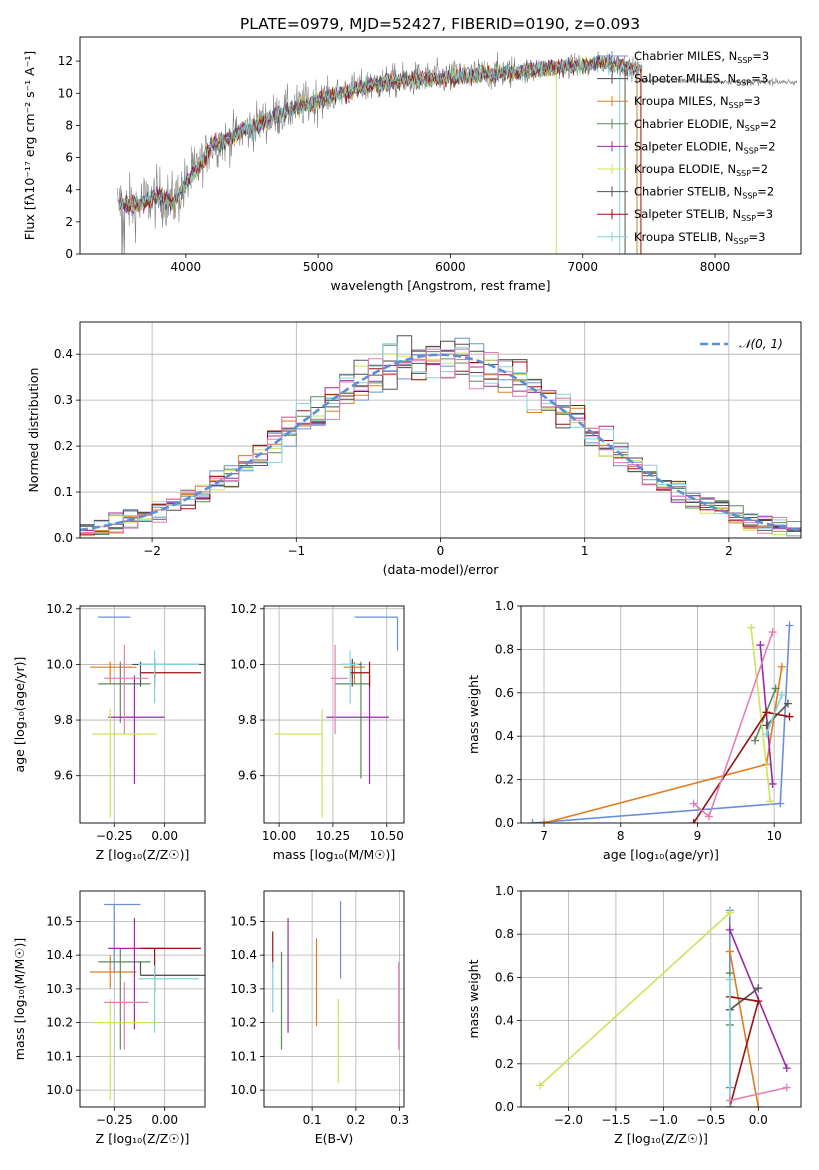 This screenshot has height=1170, width=819. I want to click on y-tick-label: 4, so click(69, 190).